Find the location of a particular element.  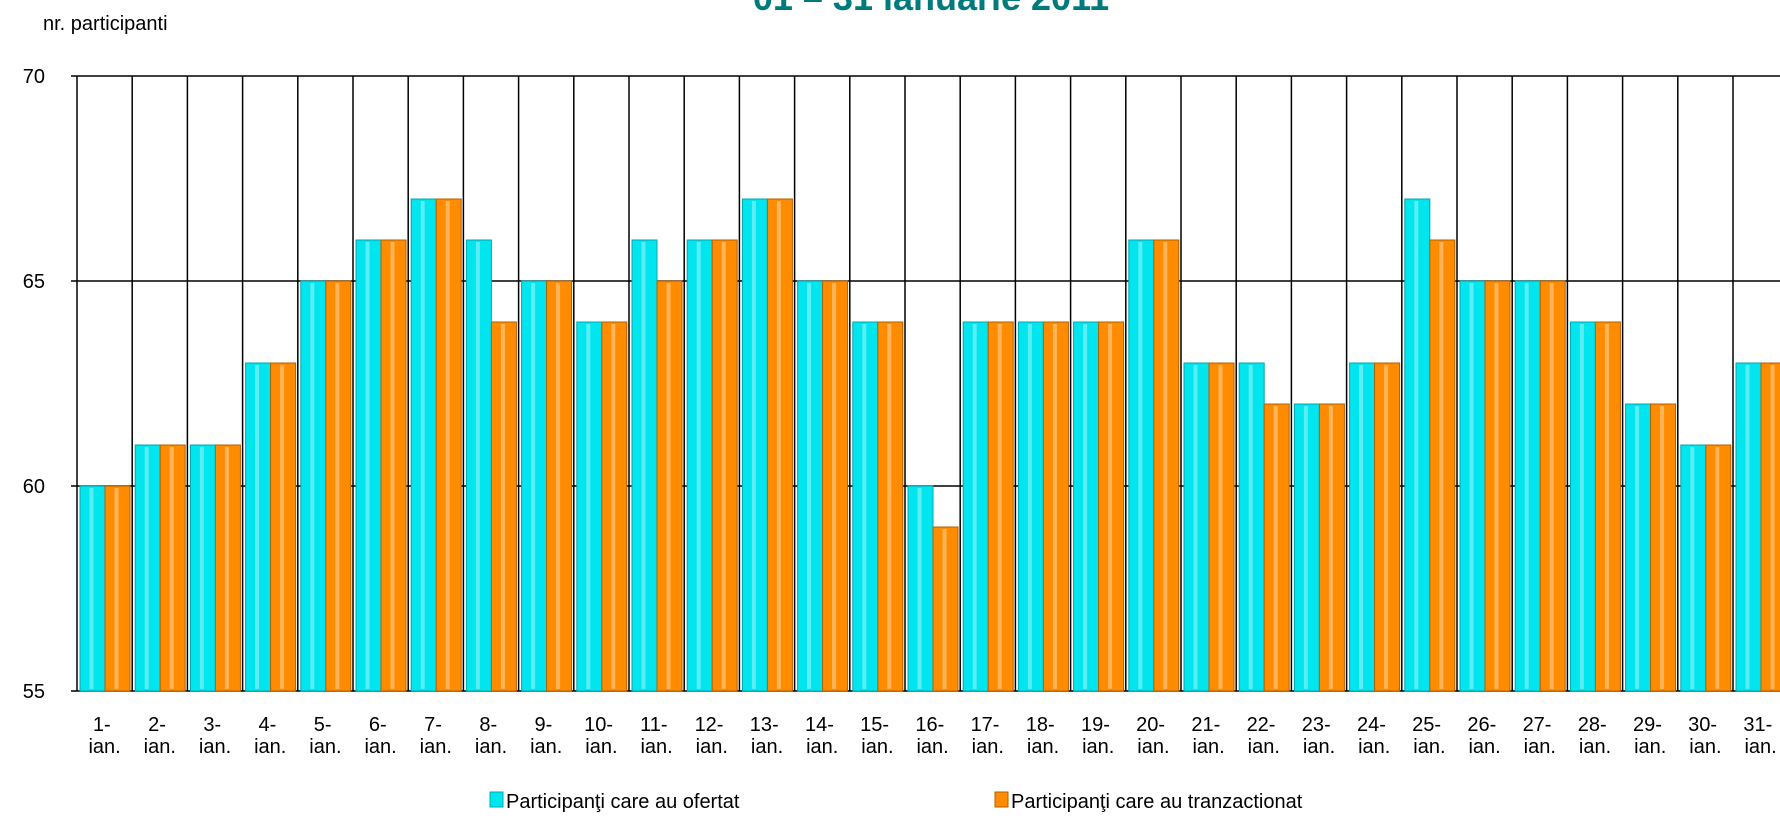

x-tick-label-part: 3- is located at coordinates (214, 725).